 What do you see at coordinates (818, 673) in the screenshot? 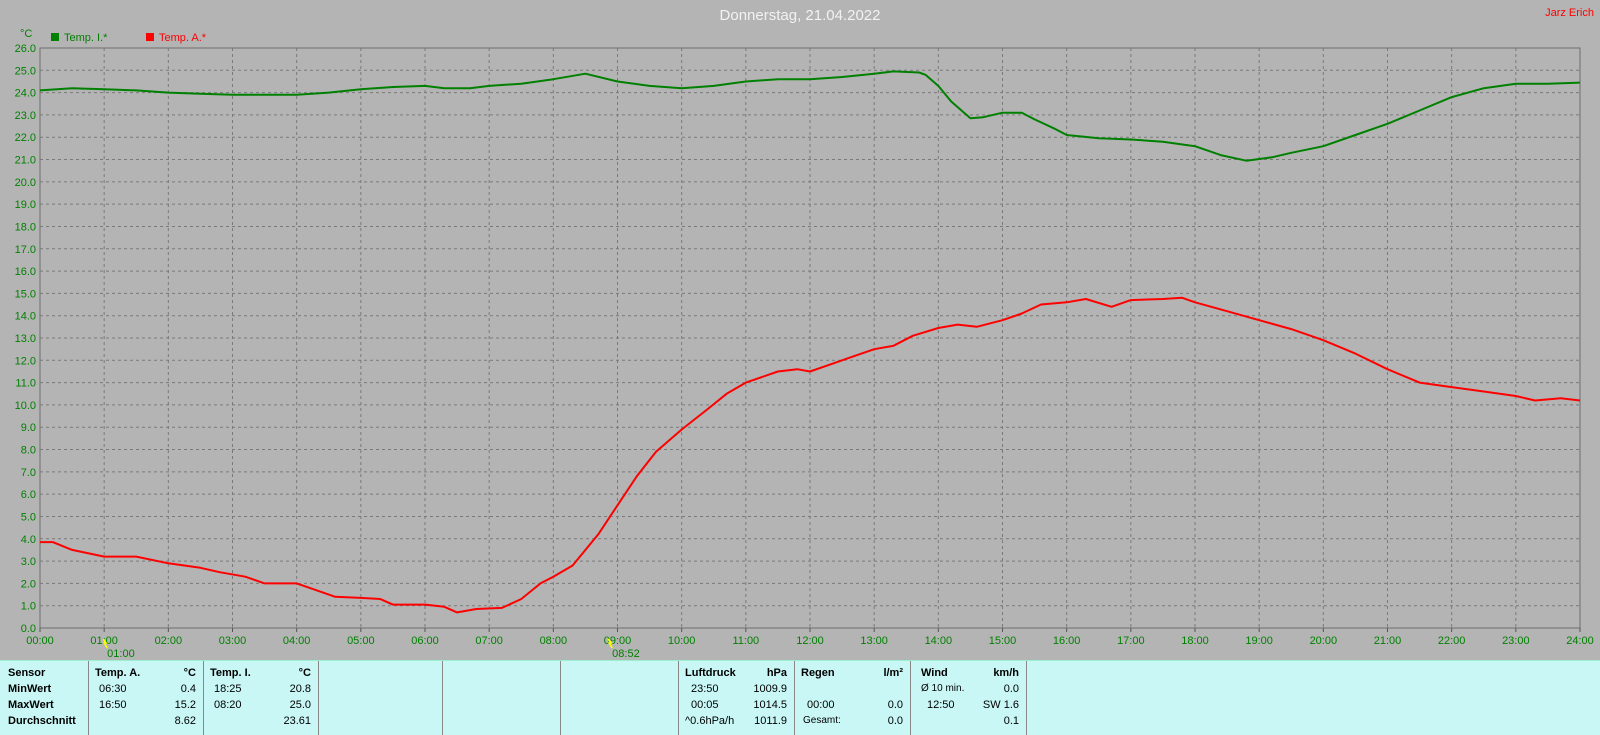
I see `header-regen: Regen` at bounding box center [818, 673].